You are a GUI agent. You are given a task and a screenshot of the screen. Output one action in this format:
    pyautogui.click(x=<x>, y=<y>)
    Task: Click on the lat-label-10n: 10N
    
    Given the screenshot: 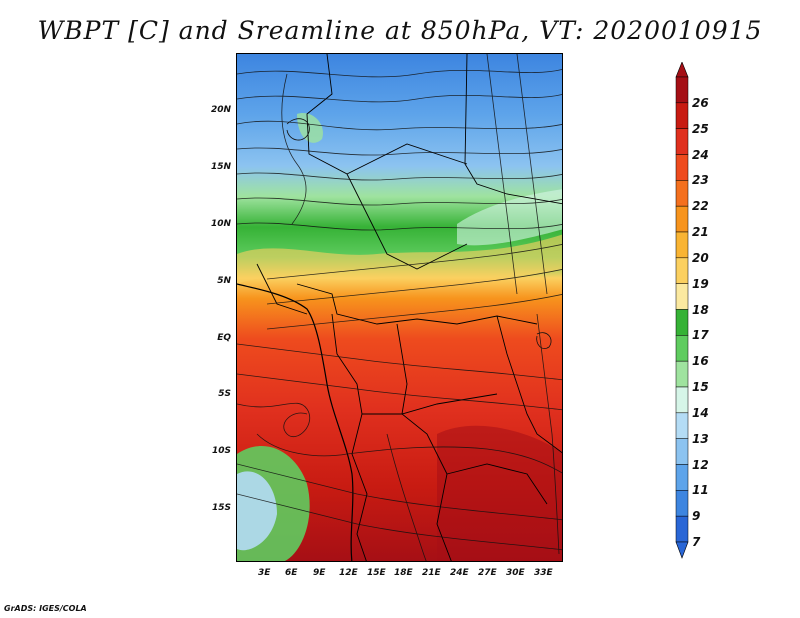 What is the action you would take?
    pyautogui.click(x=220, y=224)
    